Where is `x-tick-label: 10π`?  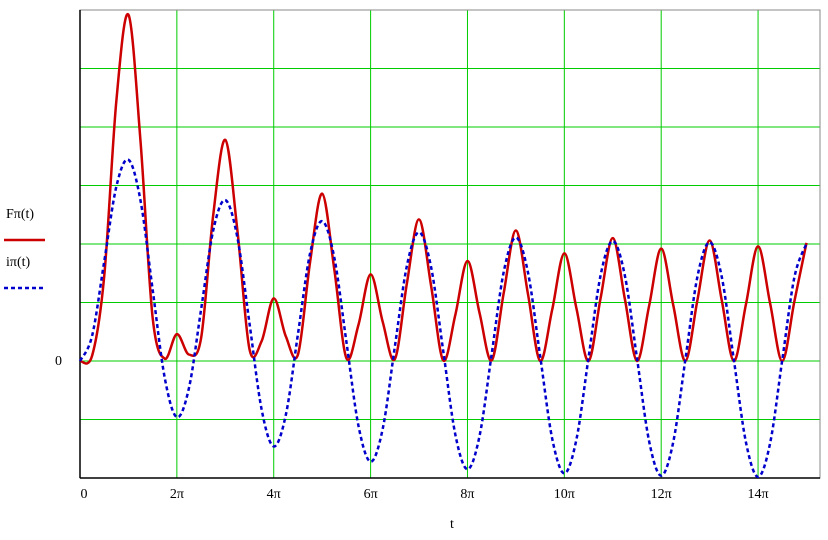 x-tick-label: 10π is located at coordinates (564, 494).